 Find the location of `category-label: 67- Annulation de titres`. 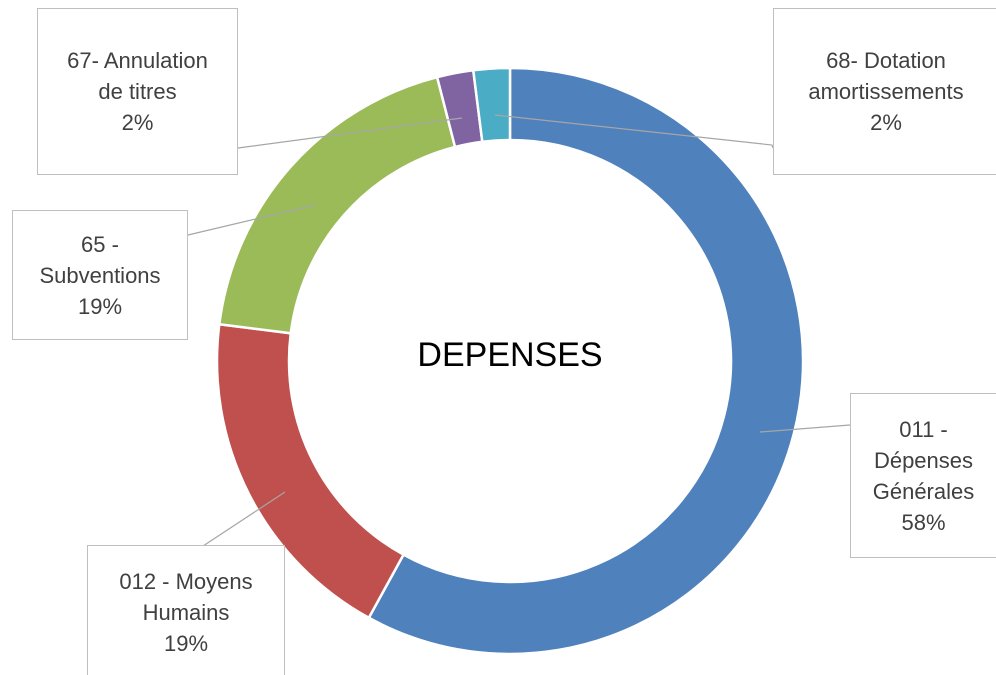

category-label: 67- Annulation de titres is located at coordinates (137, 76).